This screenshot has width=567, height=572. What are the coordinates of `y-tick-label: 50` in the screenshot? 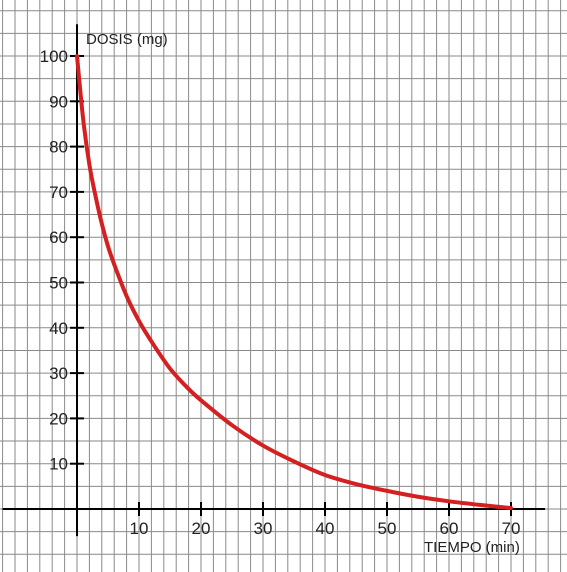 It's located at (58, 283).